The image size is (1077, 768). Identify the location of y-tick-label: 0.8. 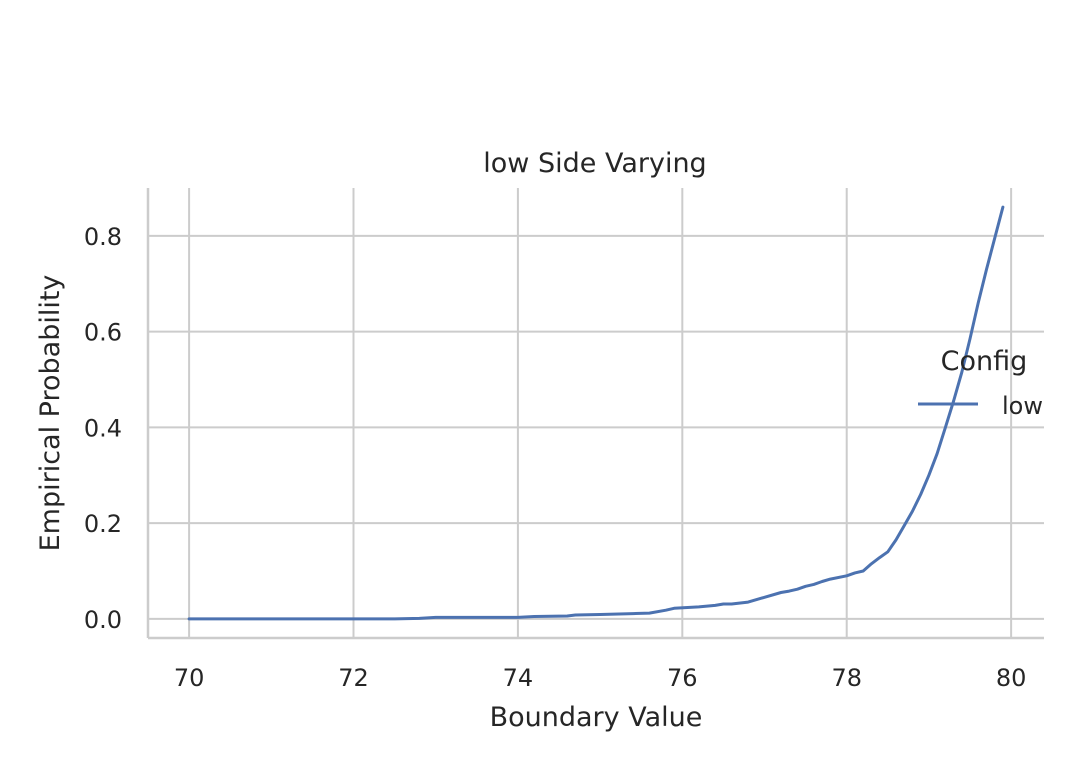
(103, 237).